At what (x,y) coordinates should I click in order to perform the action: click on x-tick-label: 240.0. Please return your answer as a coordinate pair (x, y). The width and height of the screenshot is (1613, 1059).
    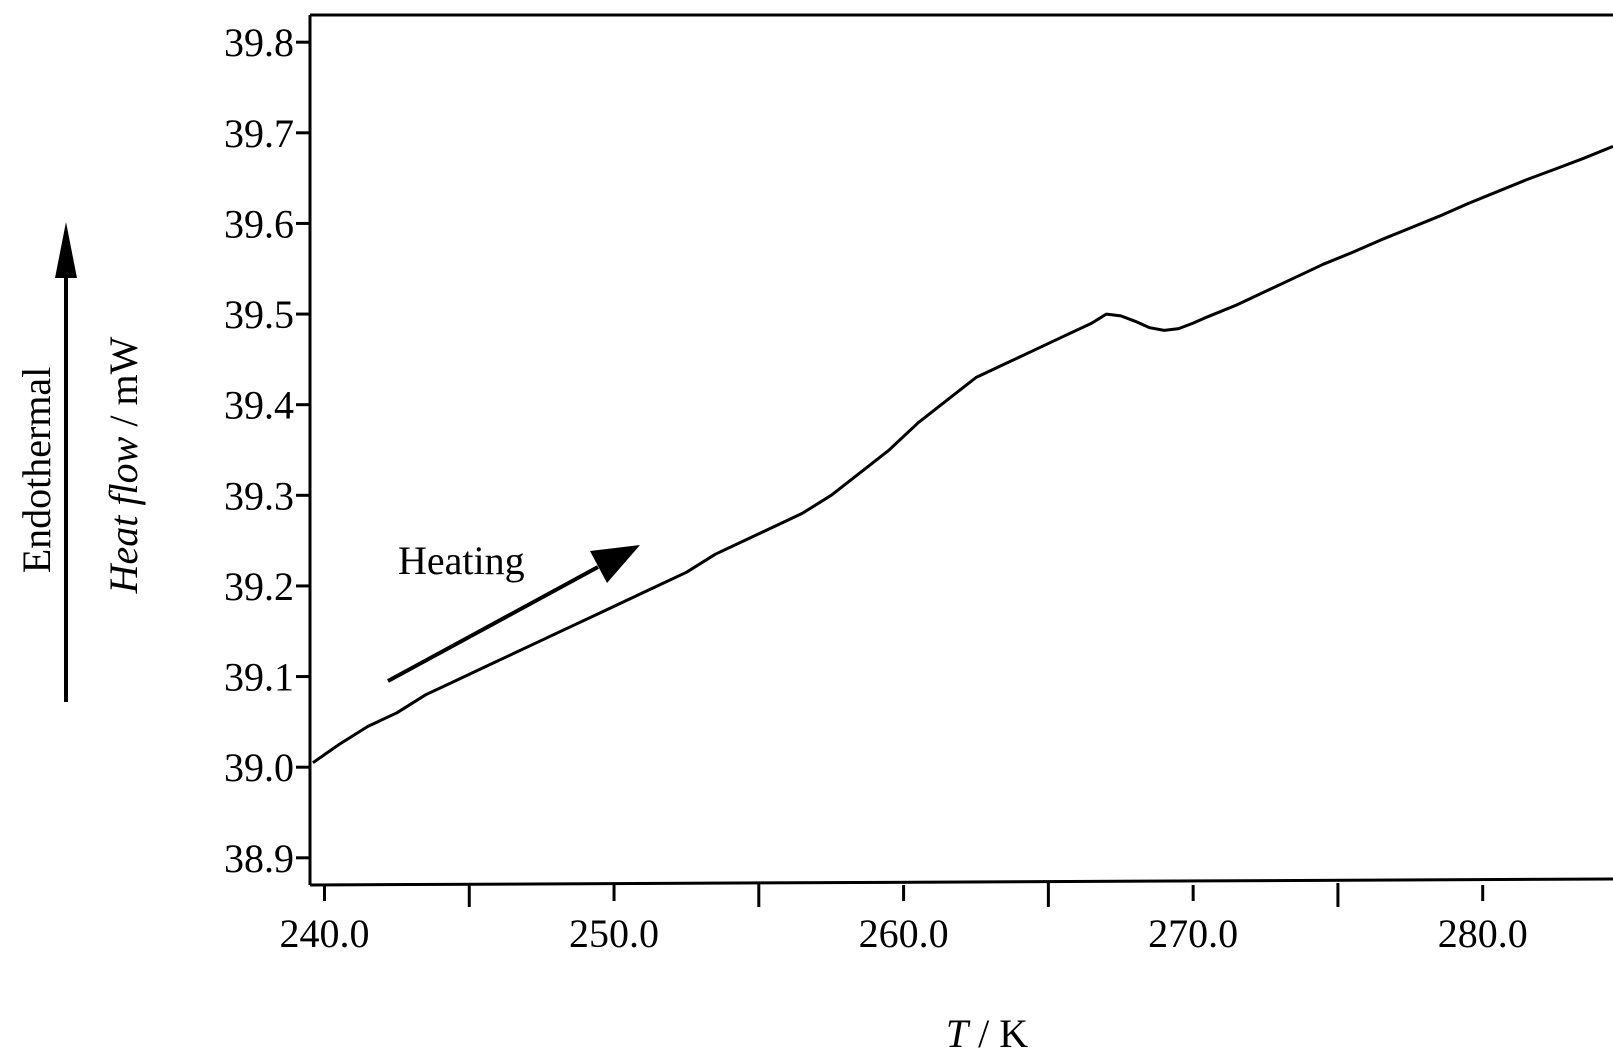
    Looking at the image, I should click on (324, 933).